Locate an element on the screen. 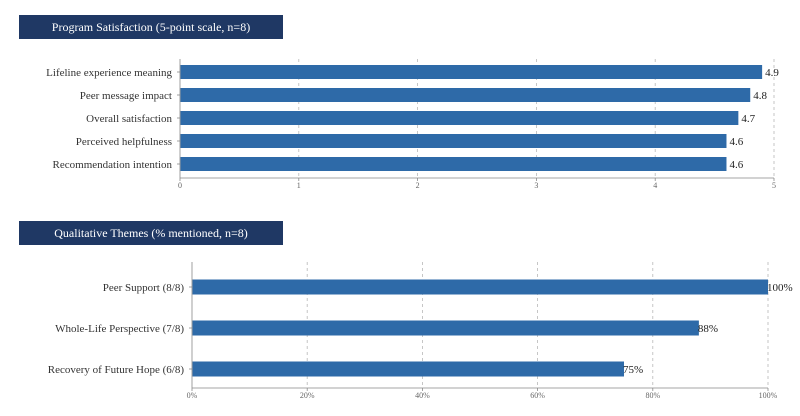 The height and width of the screenshot is (416, 800). themes-tick-label: 80% is located at coordinates (652, 395).